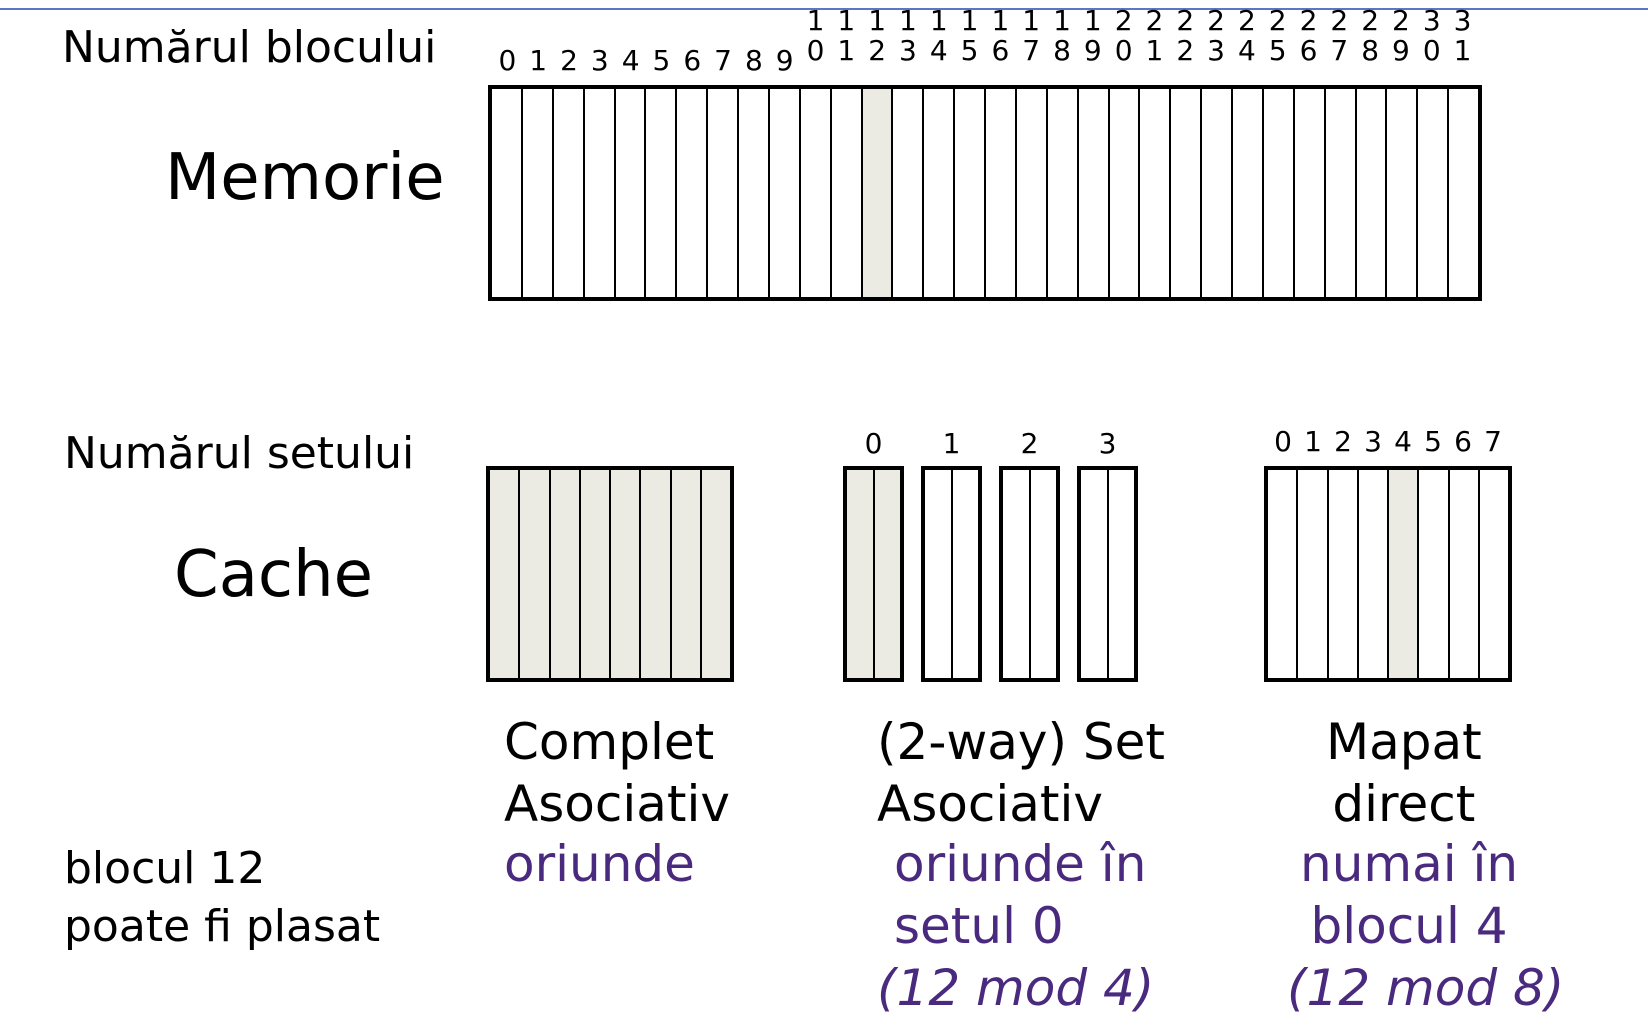  I want to click on memory-block-number-2: 2, so click(569, 60).